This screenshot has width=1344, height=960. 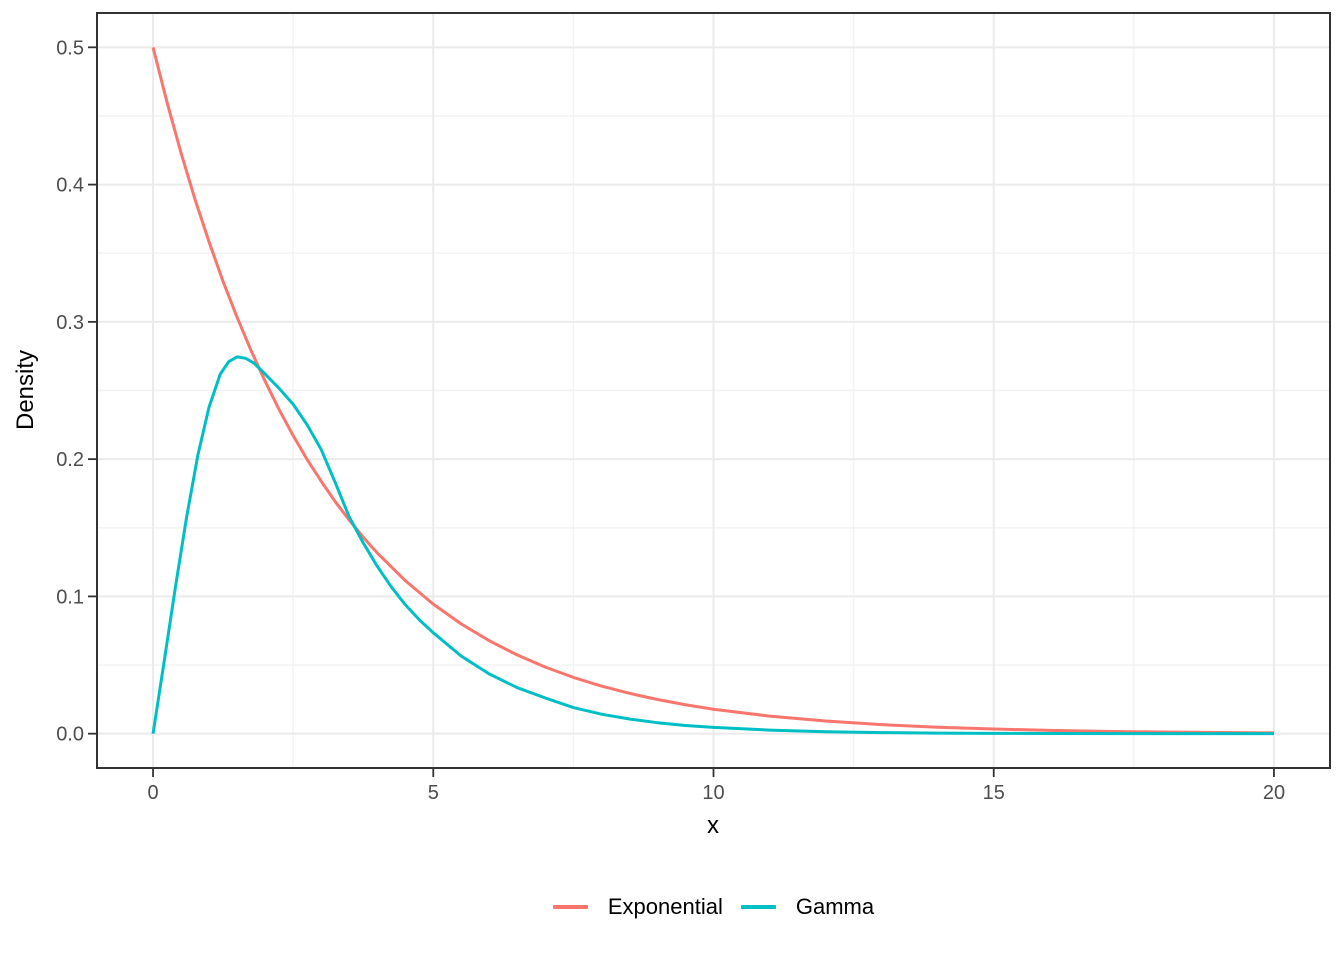 I want to click on x-tick-labels: 0 5 10 15 20, so click(x=716, y=793).